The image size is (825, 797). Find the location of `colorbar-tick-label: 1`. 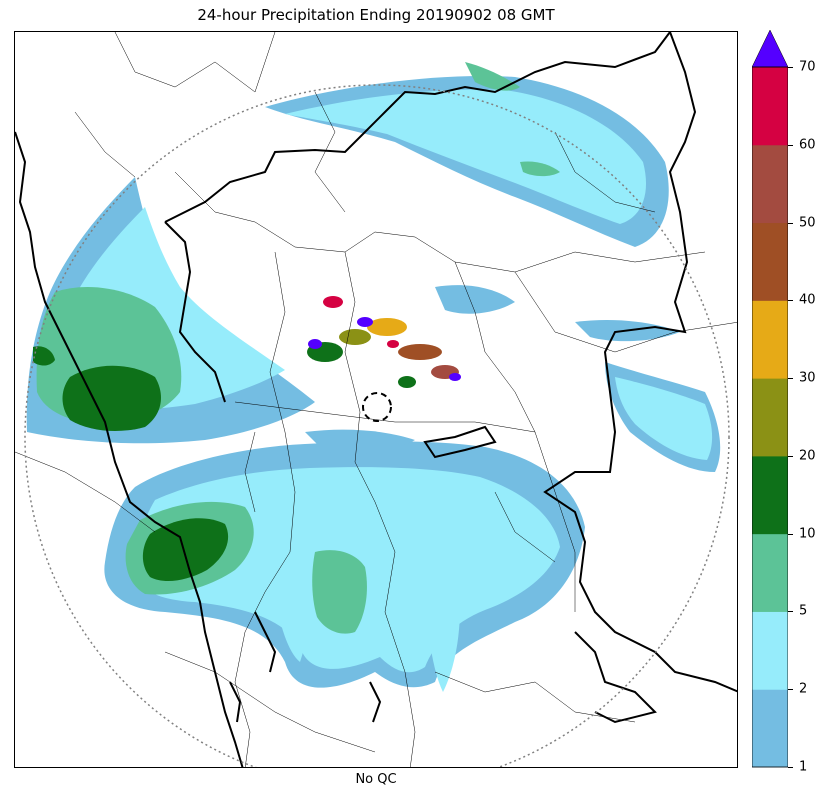

colorbar-tick-label: 1 is located at coordinates (803, 767).